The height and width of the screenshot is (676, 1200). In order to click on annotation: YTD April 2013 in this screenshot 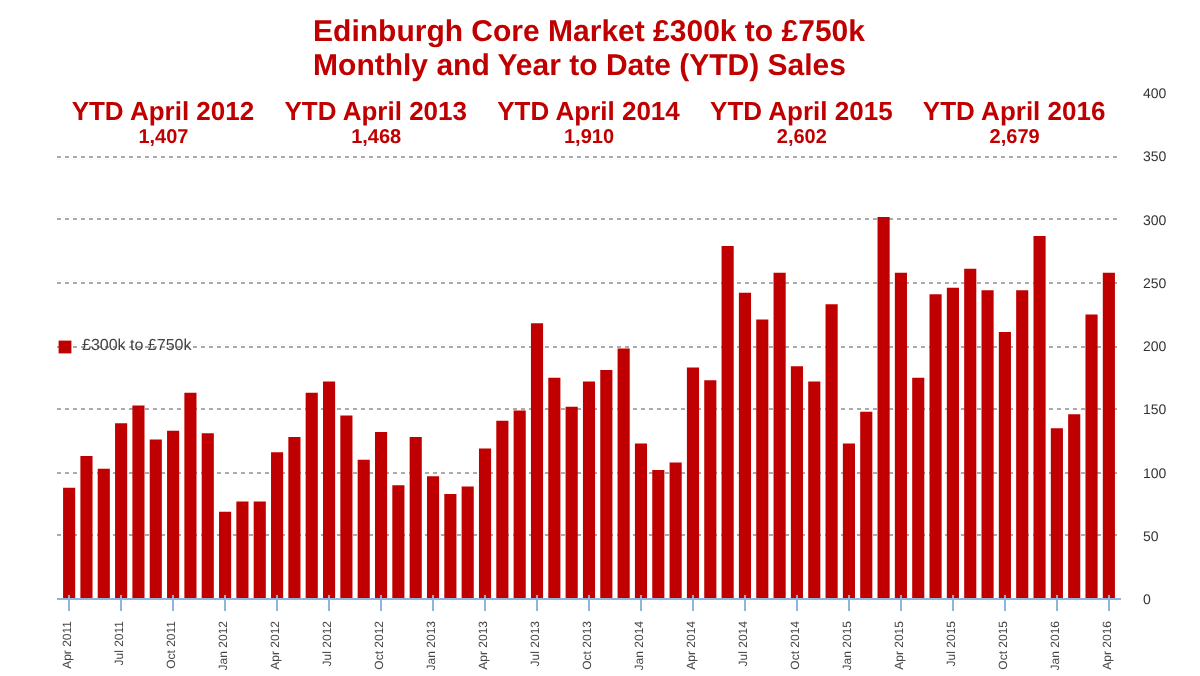, I will do `click(376, 110)`.